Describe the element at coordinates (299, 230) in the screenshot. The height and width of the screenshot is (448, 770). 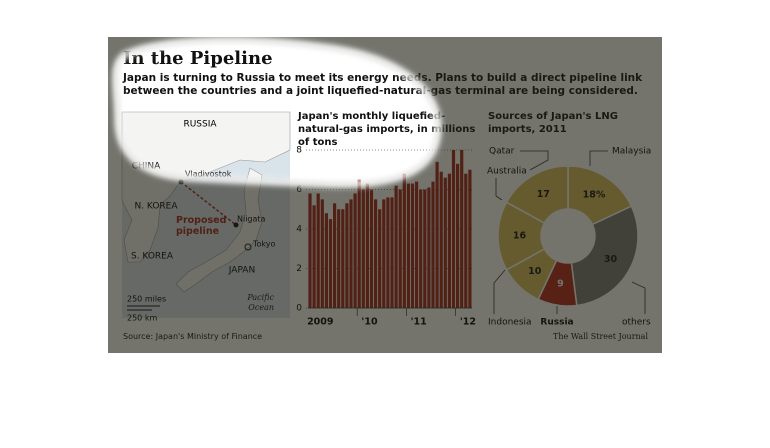
I see `y-tick-label: 4` at that location.